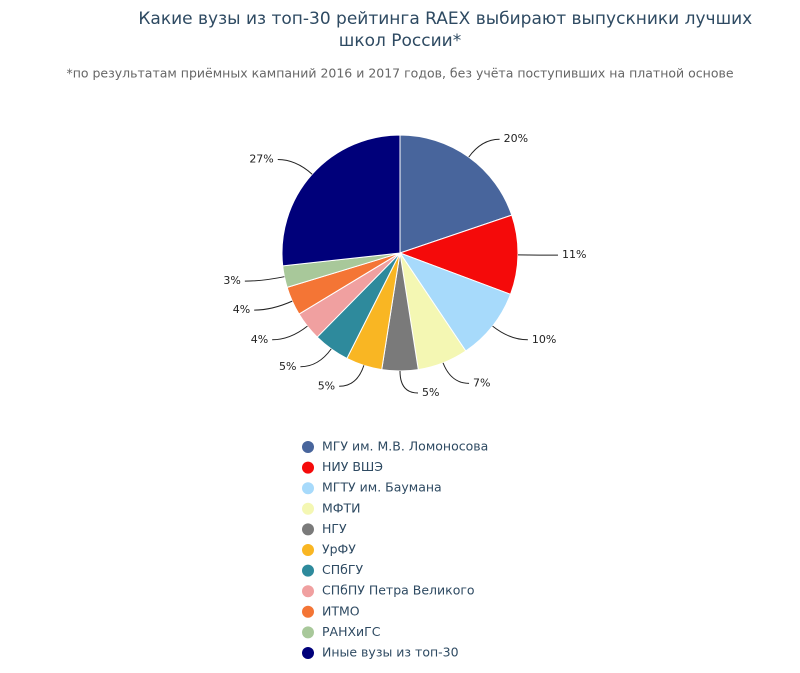 The height and width of the screenshot is (673, 800). I want to click on legend-label: Иные вузы из топ-30, so click(390, 652).